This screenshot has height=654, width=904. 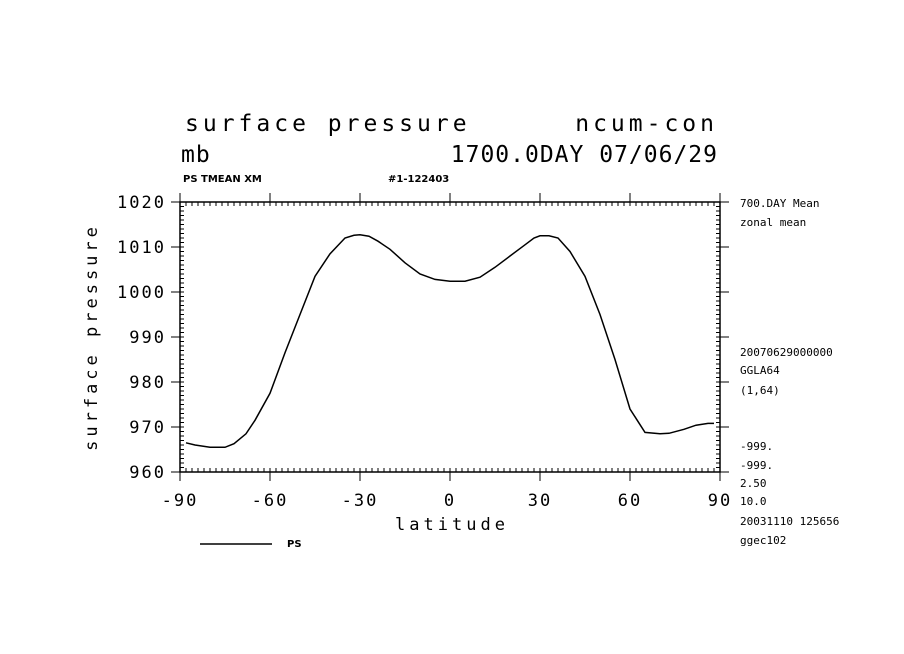 I want to click on y-tick-label: 1020, so click(x=141, y=203).